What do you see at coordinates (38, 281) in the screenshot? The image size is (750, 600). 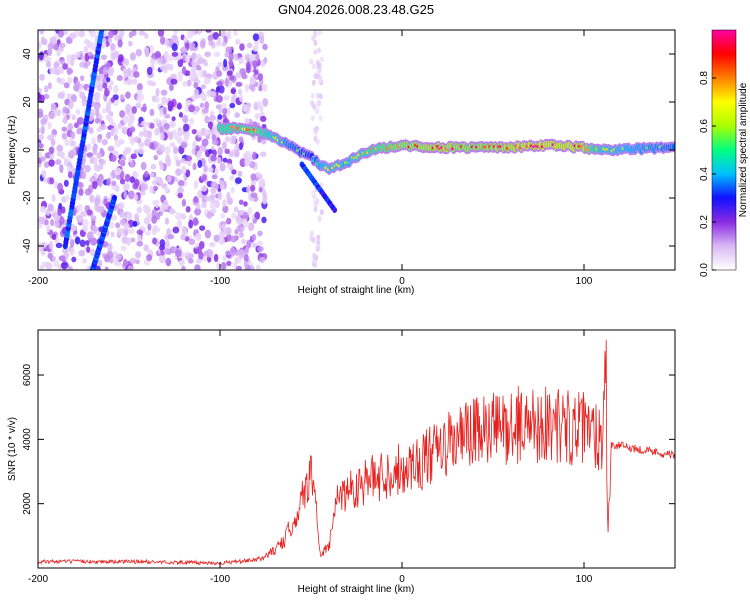 I see `spectrogram-x-tick-label: -200` at bounding box center [38, 281].